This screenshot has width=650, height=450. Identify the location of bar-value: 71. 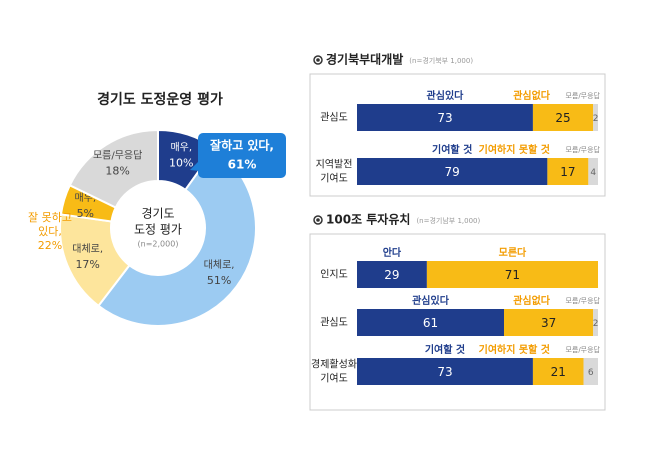
(512, 275).